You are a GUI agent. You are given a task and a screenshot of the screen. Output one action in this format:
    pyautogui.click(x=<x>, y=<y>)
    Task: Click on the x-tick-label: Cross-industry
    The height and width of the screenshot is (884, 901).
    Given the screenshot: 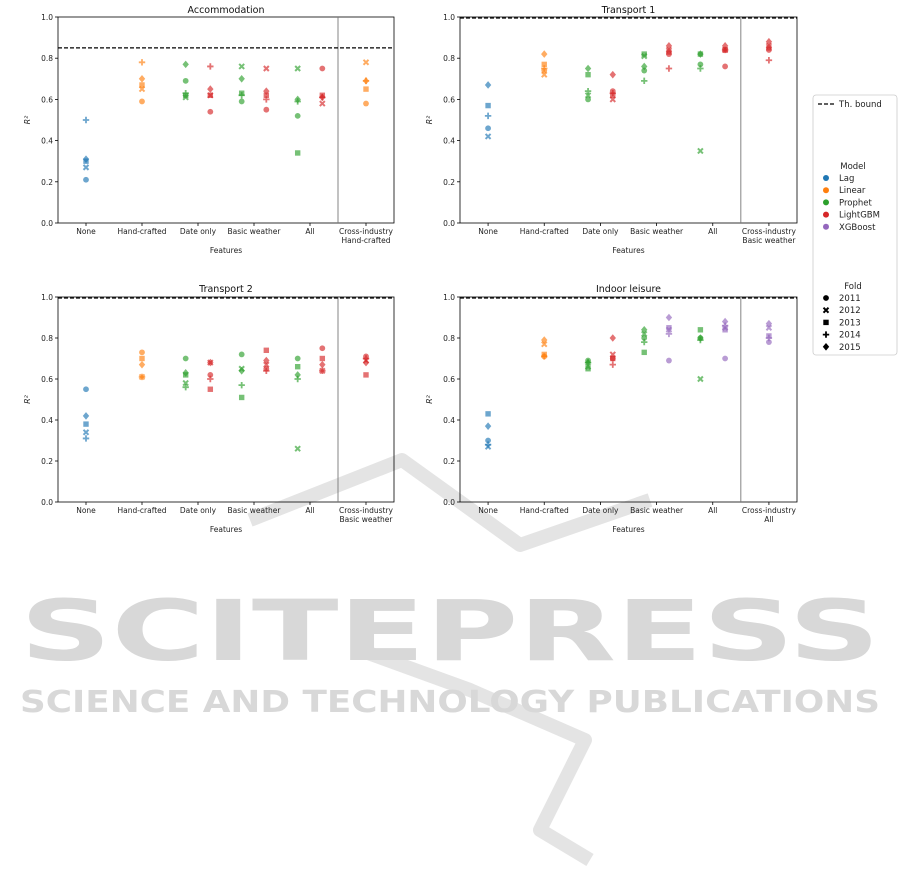 What is the action you would take?
    pyautogui.click(x=366, y=231)
    